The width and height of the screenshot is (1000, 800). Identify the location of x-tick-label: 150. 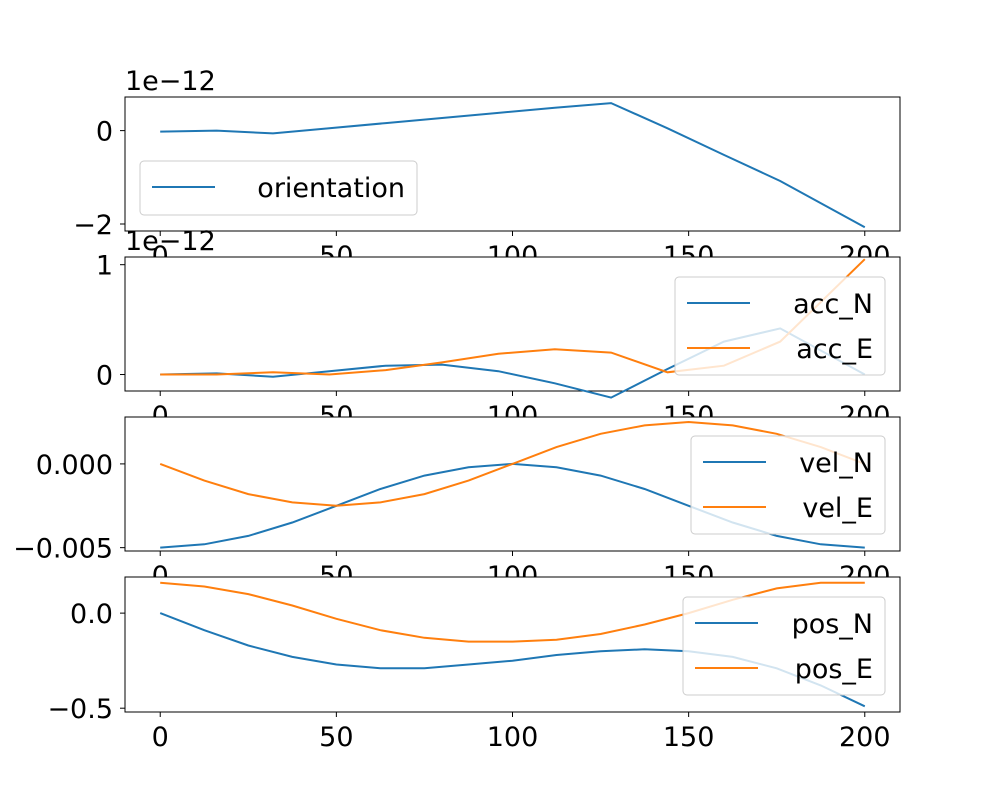
(689, 737).